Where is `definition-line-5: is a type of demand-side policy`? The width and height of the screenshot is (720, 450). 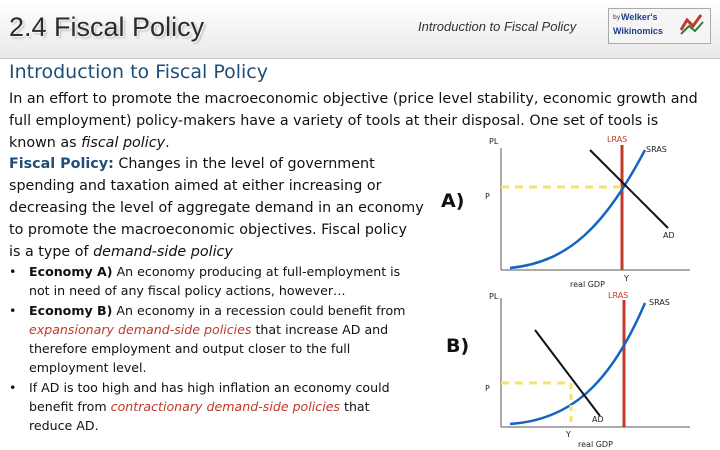 definition-line-5: is a type of demand-side policy is located at coordinates (221, 252).